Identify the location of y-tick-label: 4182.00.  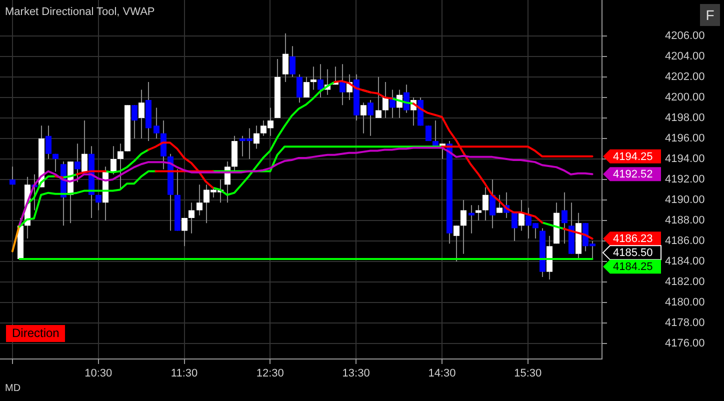
(685, 282).